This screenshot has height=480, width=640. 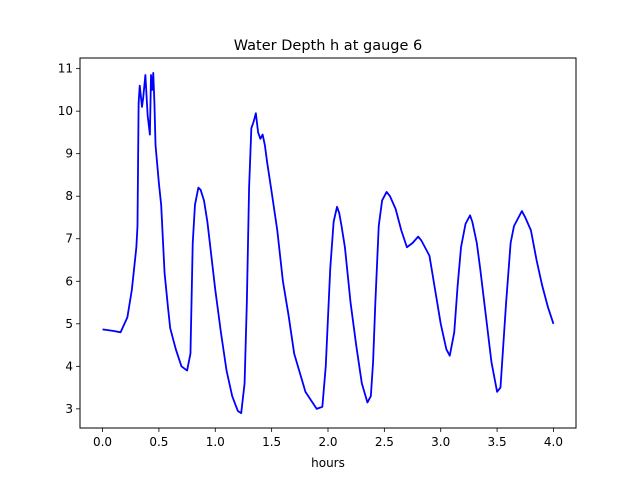 I want to click on x-axis-label: hours, so click(x=328, y=463).